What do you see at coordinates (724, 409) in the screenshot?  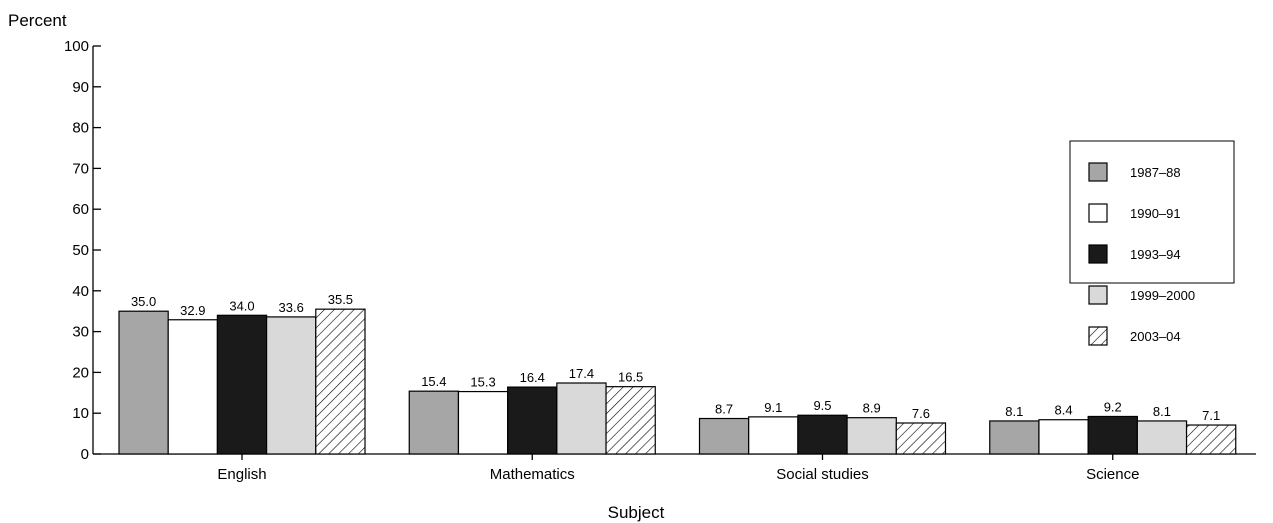 I see `data-label: 8.7` at bounding box center [724, 409].